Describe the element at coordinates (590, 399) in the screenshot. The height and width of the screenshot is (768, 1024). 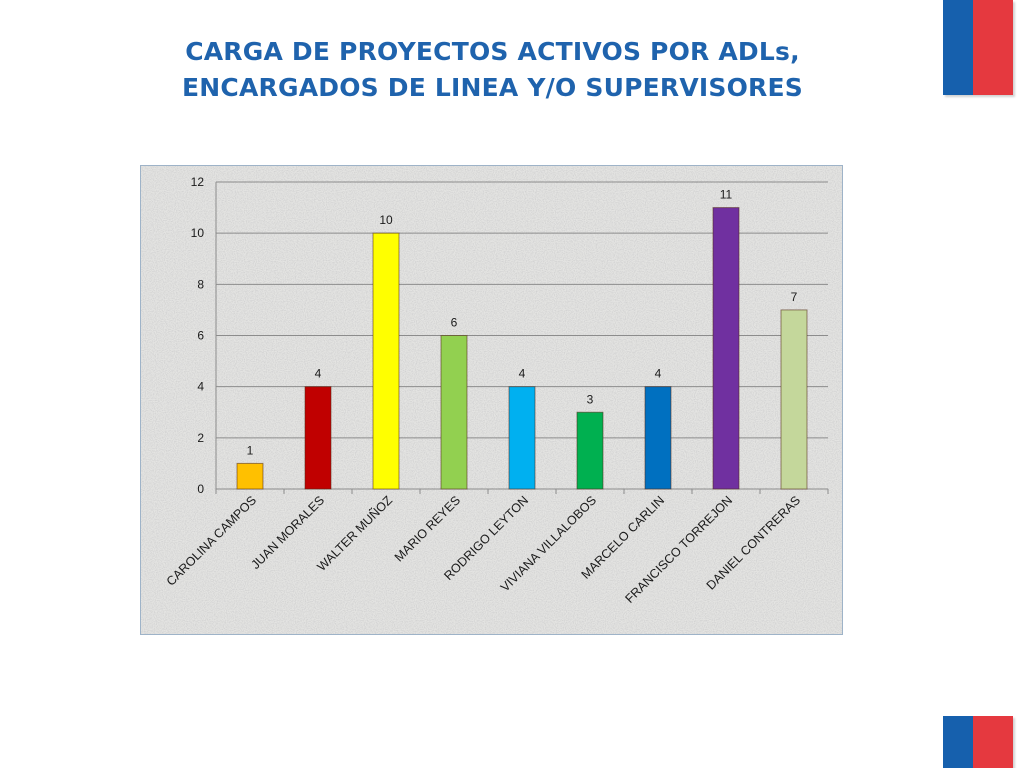
I see `data-label: 3` at that location.